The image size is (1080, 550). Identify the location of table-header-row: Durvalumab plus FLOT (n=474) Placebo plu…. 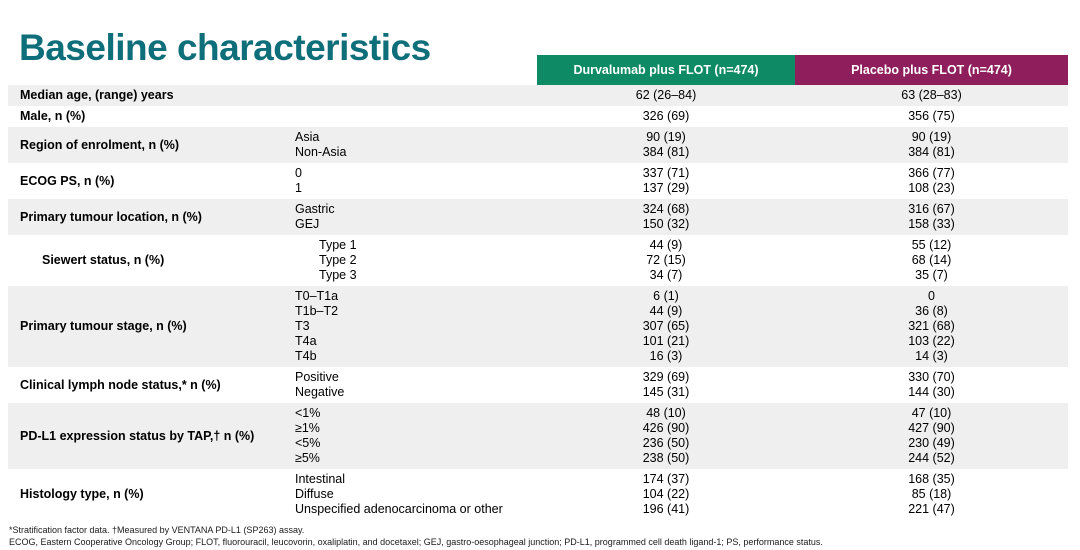
(538, 70).